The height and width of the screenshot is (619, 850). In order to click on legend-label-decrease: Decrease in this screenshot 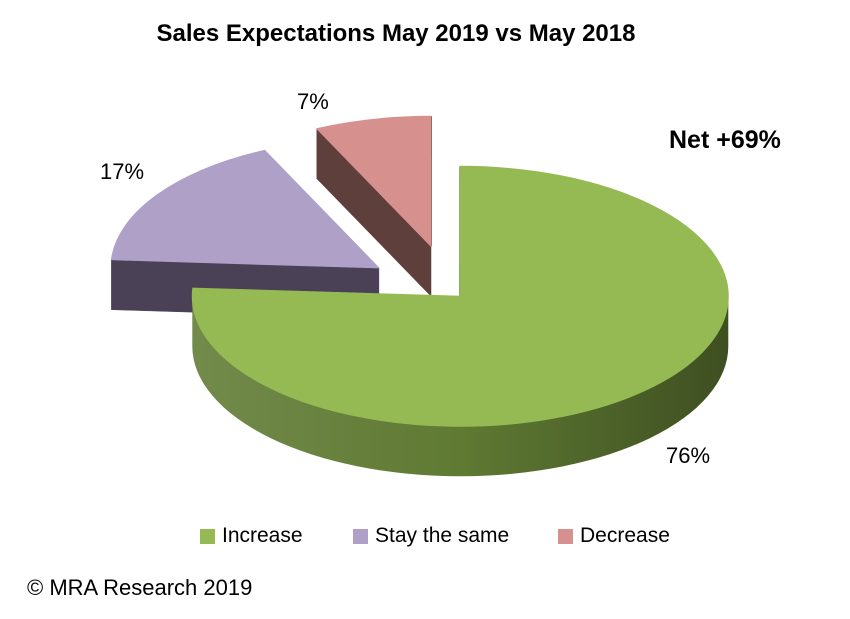, I will do `click(625, 535)`.